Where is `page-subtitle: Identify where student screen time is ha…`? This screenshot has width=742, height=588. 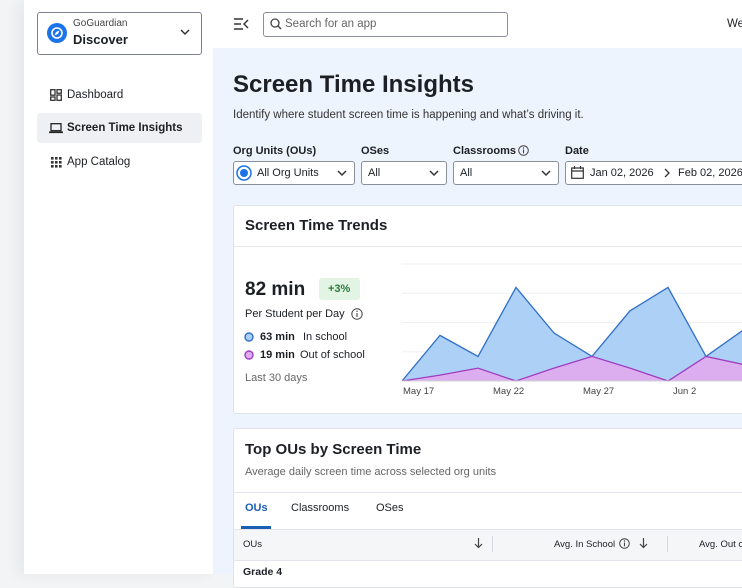 page-subtitle: Identify where student screen time is ha… is located at coordinates (408, 115).